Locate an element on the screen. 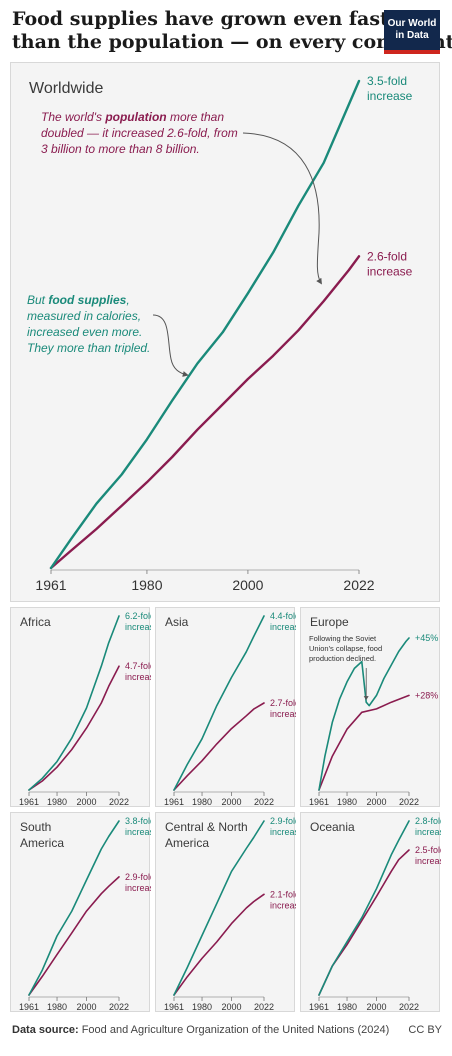 This screenshot has height=1056, width=452. europe-annotation-line-1: Following the Soviet is located at coordinates (343, 638).